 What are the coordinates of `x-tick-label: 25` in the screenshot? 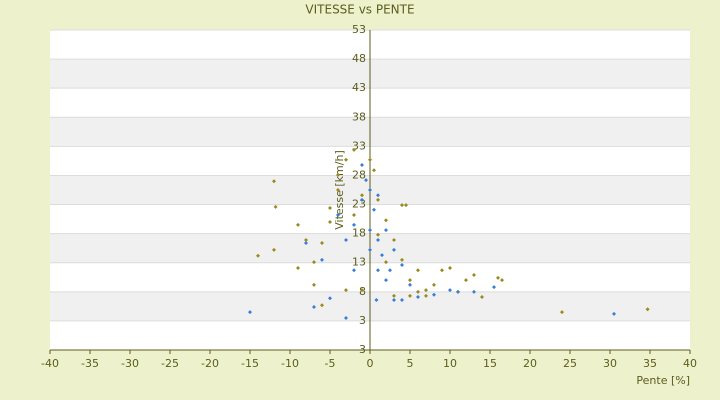 It's located at (570, 363).